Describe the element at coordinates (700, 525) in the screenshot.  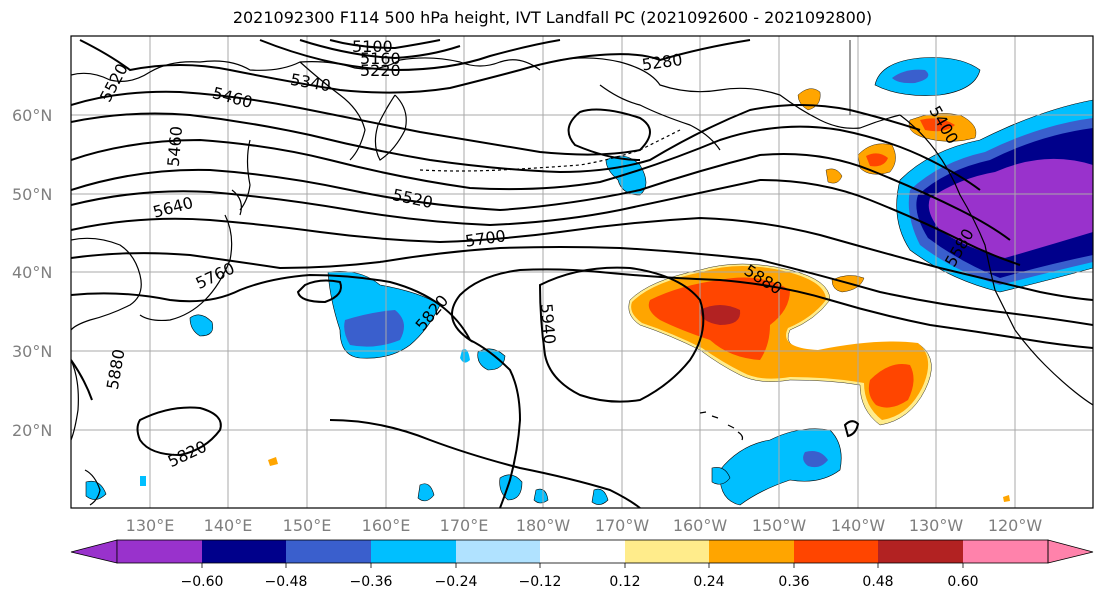
I see `lon-label-160w: 160°W` at that location.